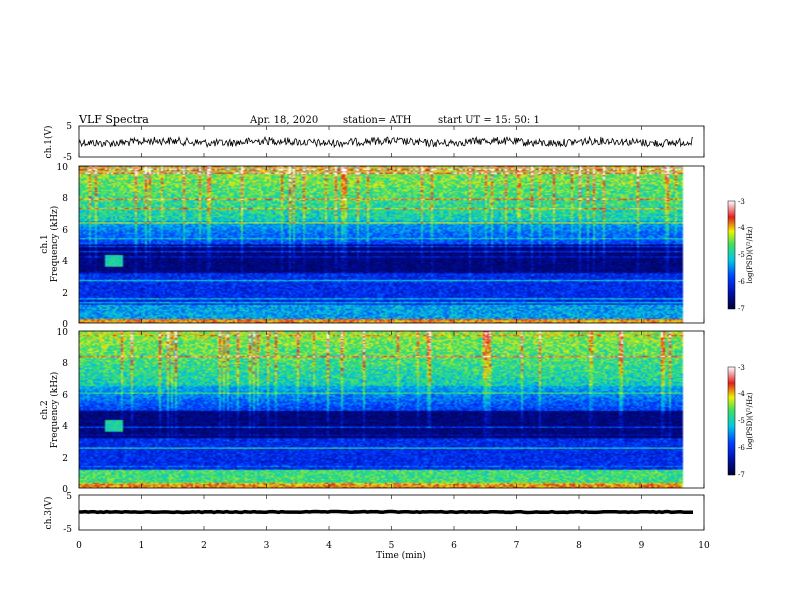 The width and height of the screenshot is (792, 612). Describe the element at coordinates (642, 546) in the screenshot. I see `x-tick-label: 9` at that location.